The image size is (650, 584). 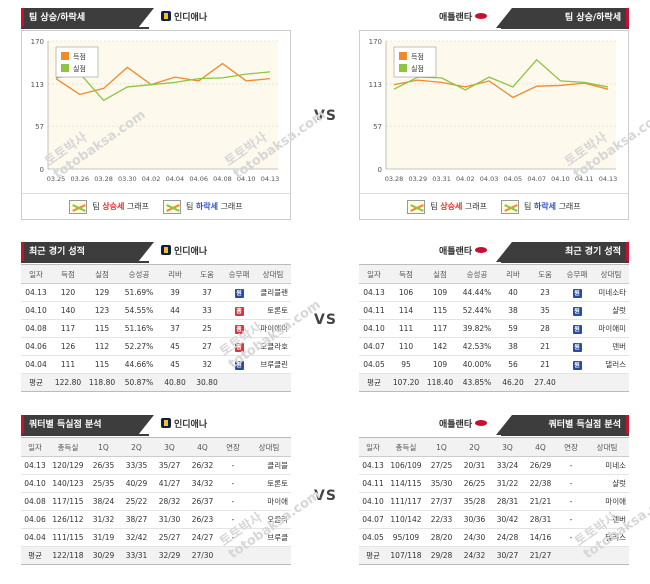 What do you see at coordinates (513, 382) in the screenshot?
I see `average-cell: 46.20` at bounding box center [513, 382].